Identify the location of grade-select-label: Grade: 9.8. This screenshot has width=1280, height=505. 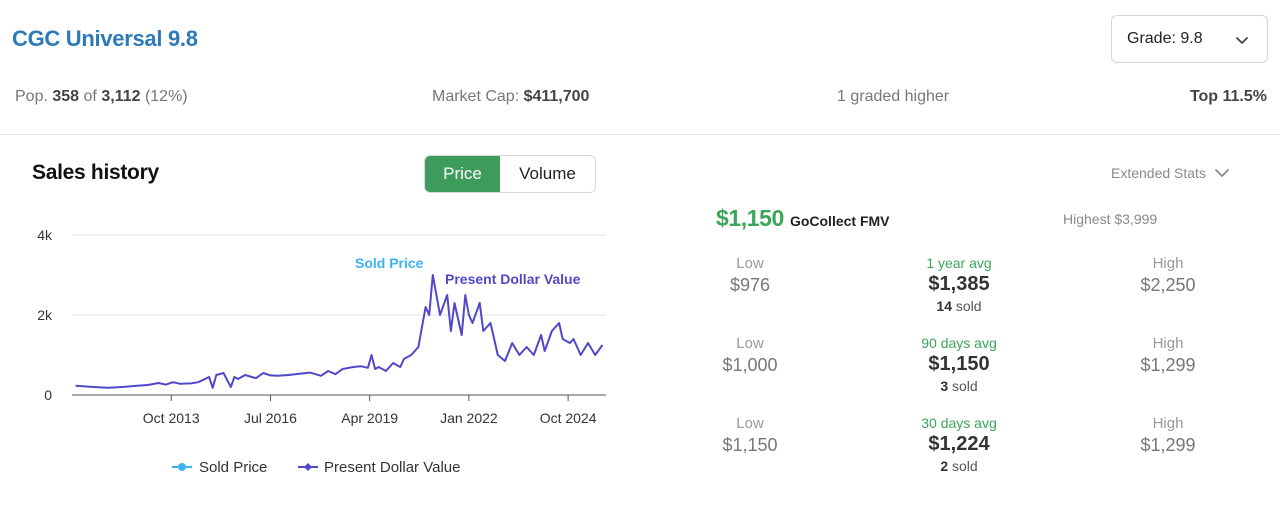
(1165, 38).